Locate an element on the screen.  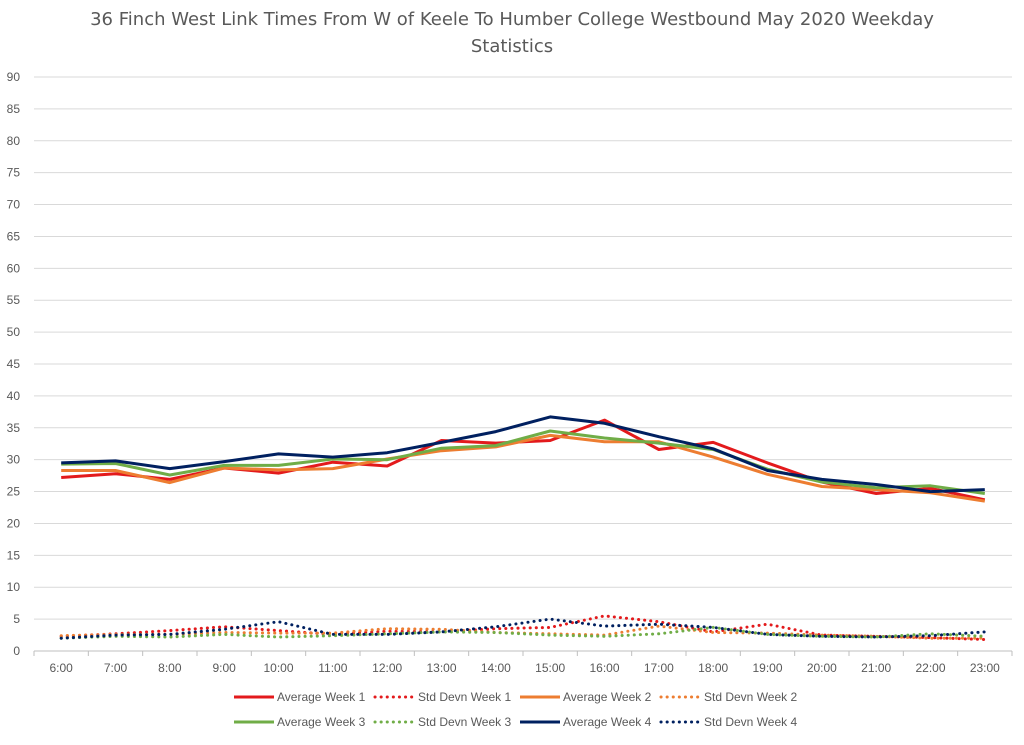
y-tick-label: 25 is located at coordinates (14, 492).